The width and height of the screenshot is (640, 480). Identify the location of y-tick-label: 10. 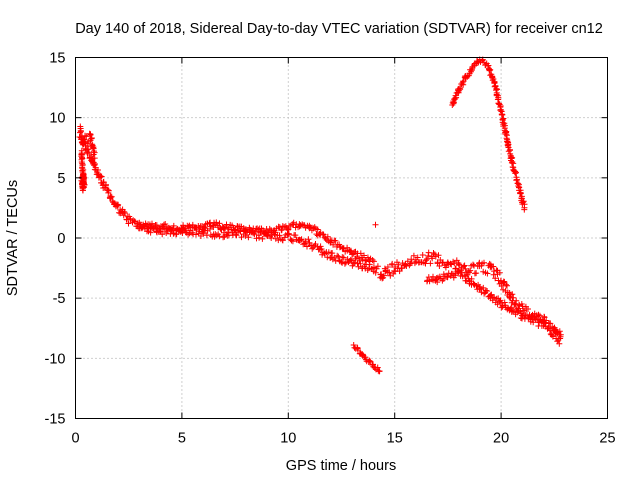
(57, 119).